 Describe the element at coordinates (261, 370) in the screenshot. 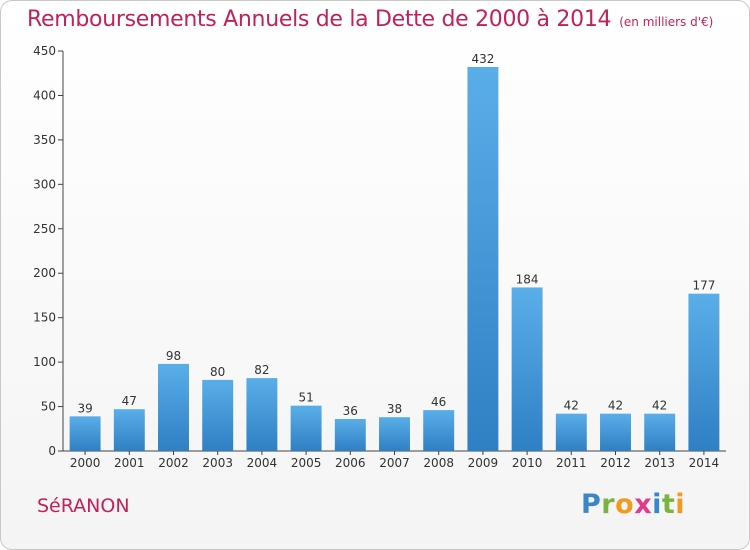

I see `data-label: 82` at that location.